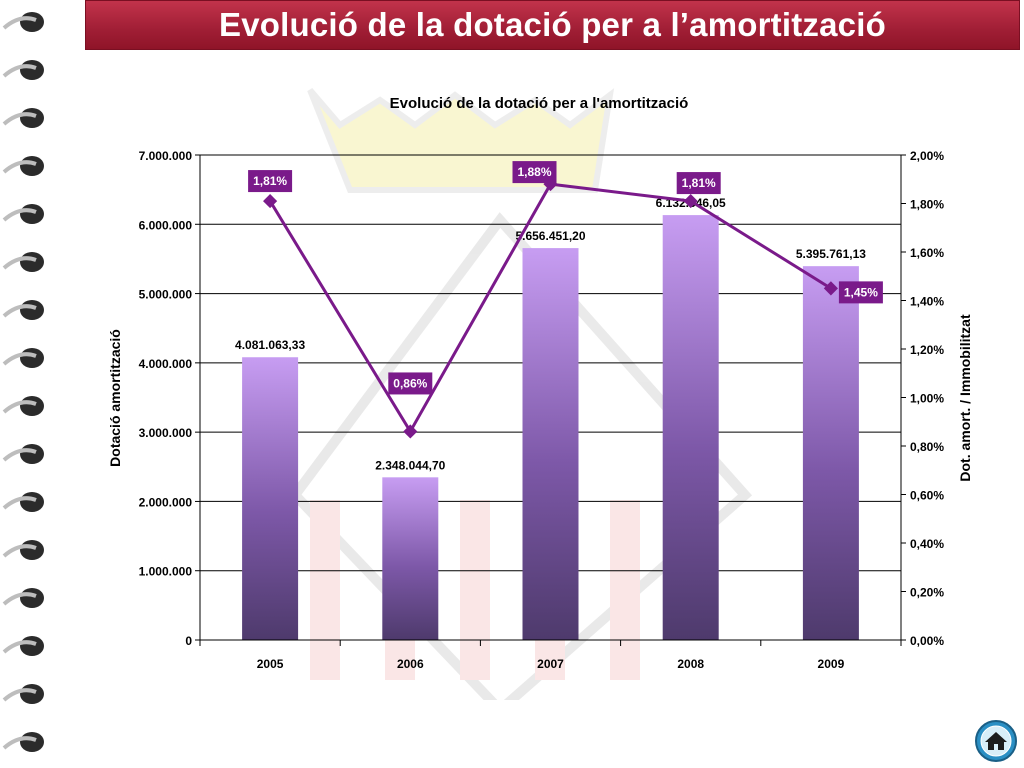  I want to click on ratio-label: 1,88%, so click(534, 172).